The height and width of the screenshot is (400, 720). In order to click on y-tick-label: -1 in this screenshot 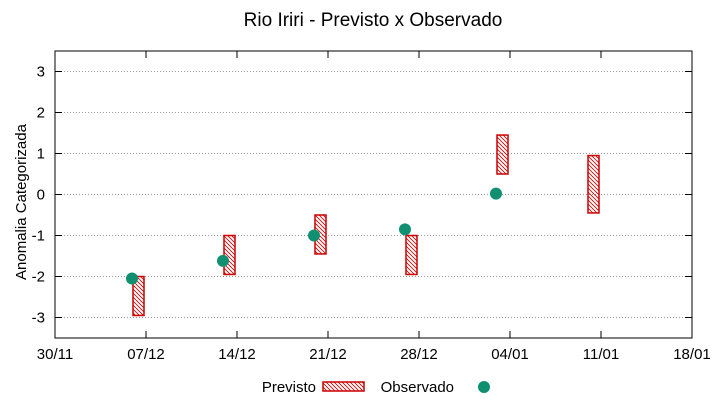, I will do `click(38, 236)`.